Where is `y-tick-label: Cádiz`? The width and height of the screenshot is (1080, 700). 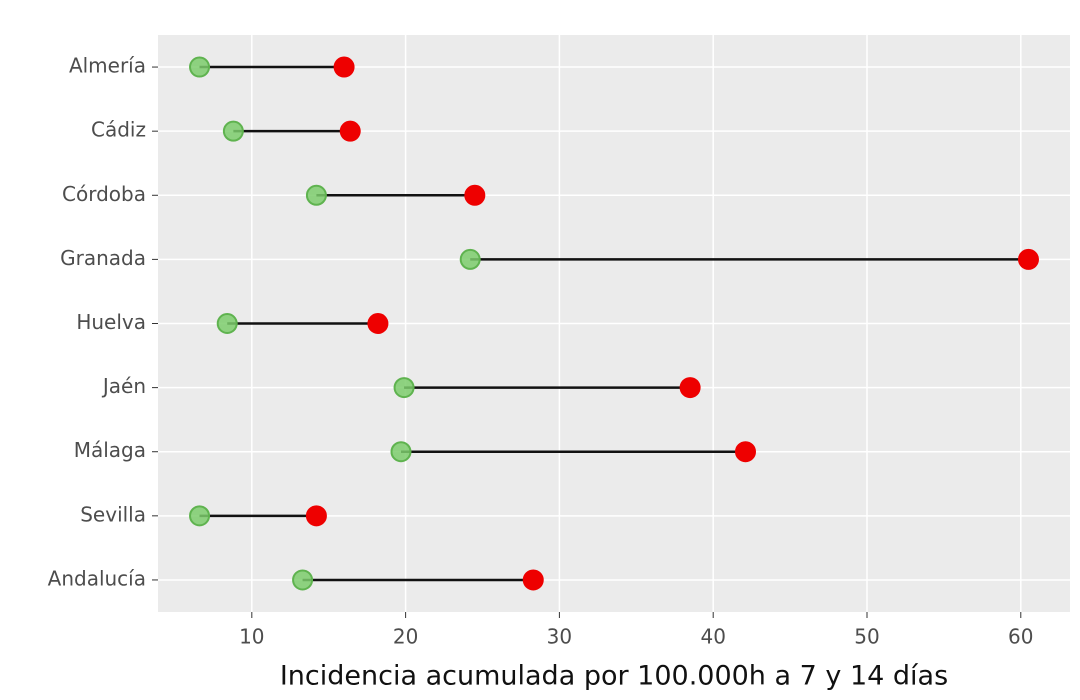
y-tick-label: Cádiz is located at coordinates (118, 130).